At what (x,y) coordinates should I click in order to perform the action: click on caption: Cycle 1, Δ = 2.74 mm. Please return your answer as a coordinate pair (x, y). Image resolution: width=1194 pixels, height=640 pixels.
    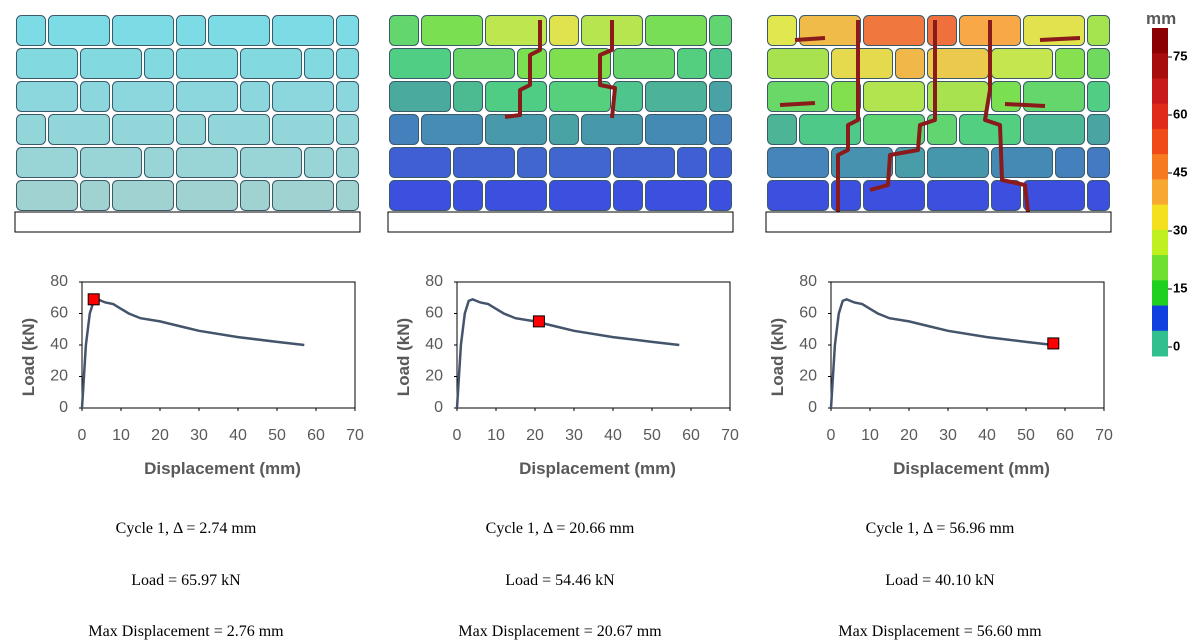
    Looking at the image, I should click on (186, 528).